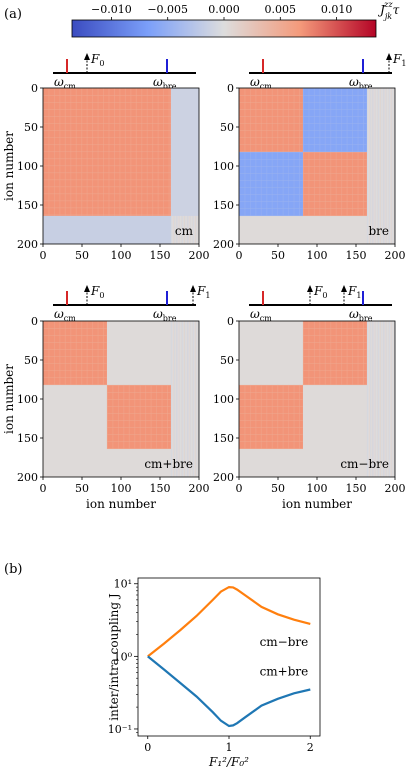 The height and width of the screenshot is (768, 416). I want to click on force-label: F1, so click(354, 292).